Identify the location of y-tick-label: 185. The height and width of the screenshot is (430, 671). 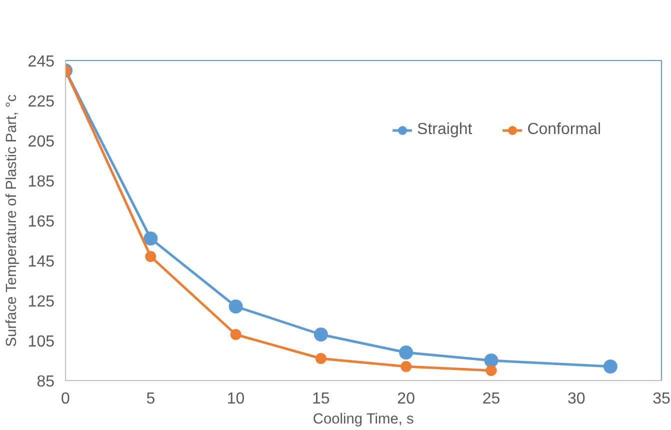
(41, 182).